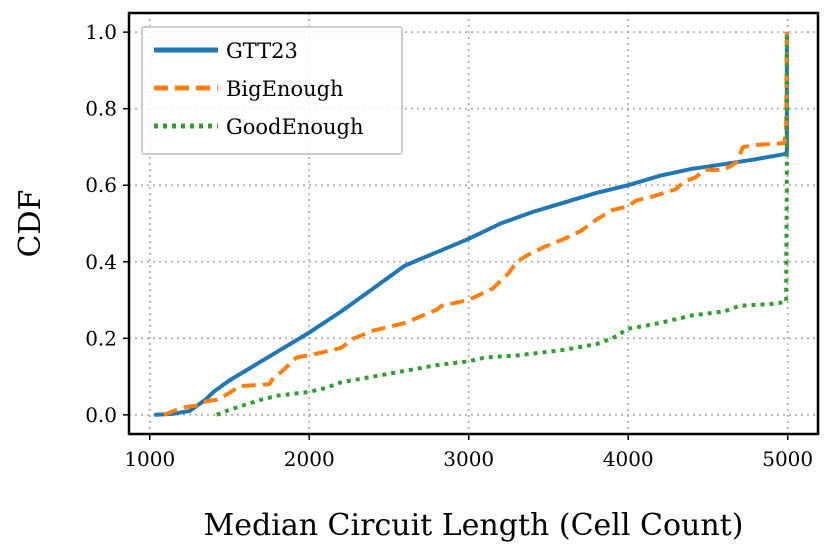  I want to click on x-tick-label: 3000, so click(468, 459).